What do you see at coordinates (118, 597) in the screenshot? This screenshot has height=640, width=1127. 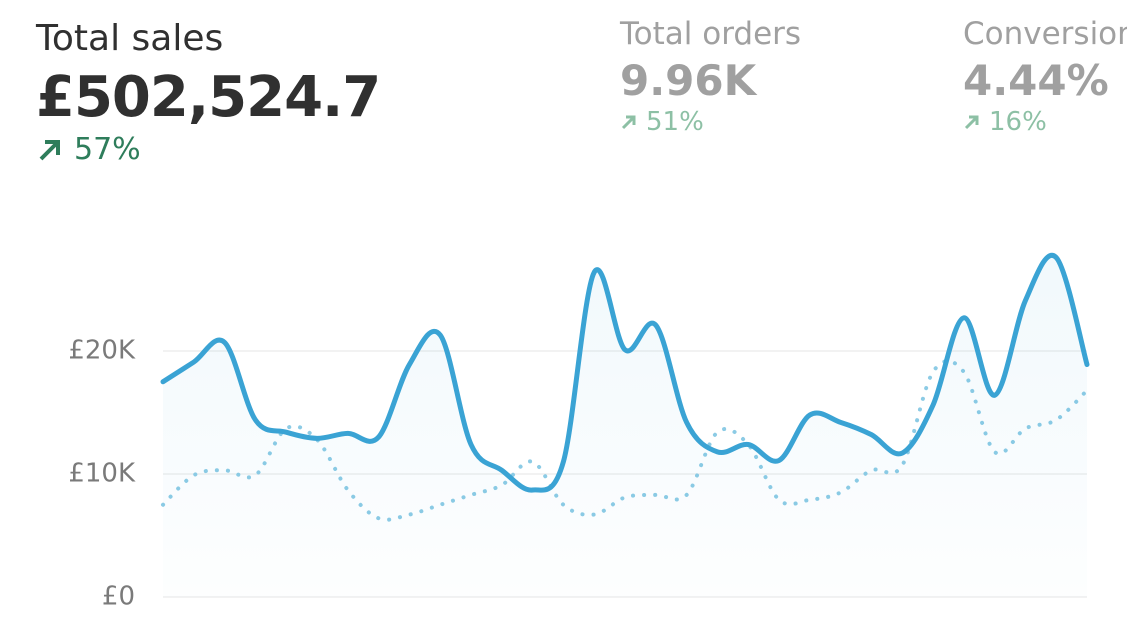 I see `y-tick-label: £0` at bounding box center [118, 597].